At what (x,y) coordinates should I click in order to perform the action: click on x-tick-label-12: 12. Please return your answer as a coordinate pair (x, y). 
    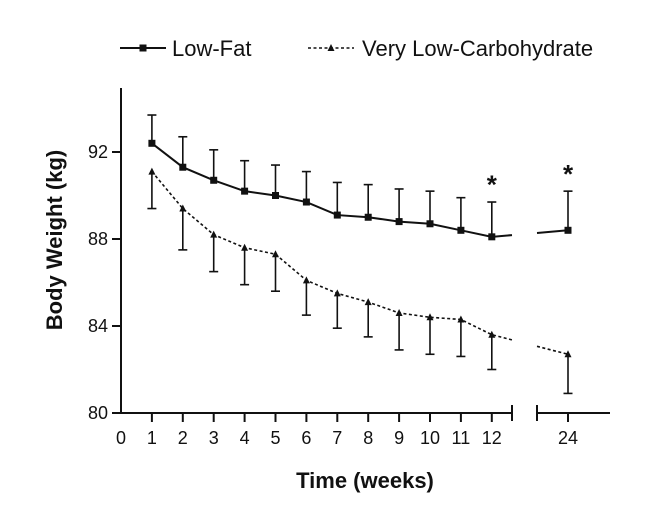
    Looking at the image, I should click on (492, 438).